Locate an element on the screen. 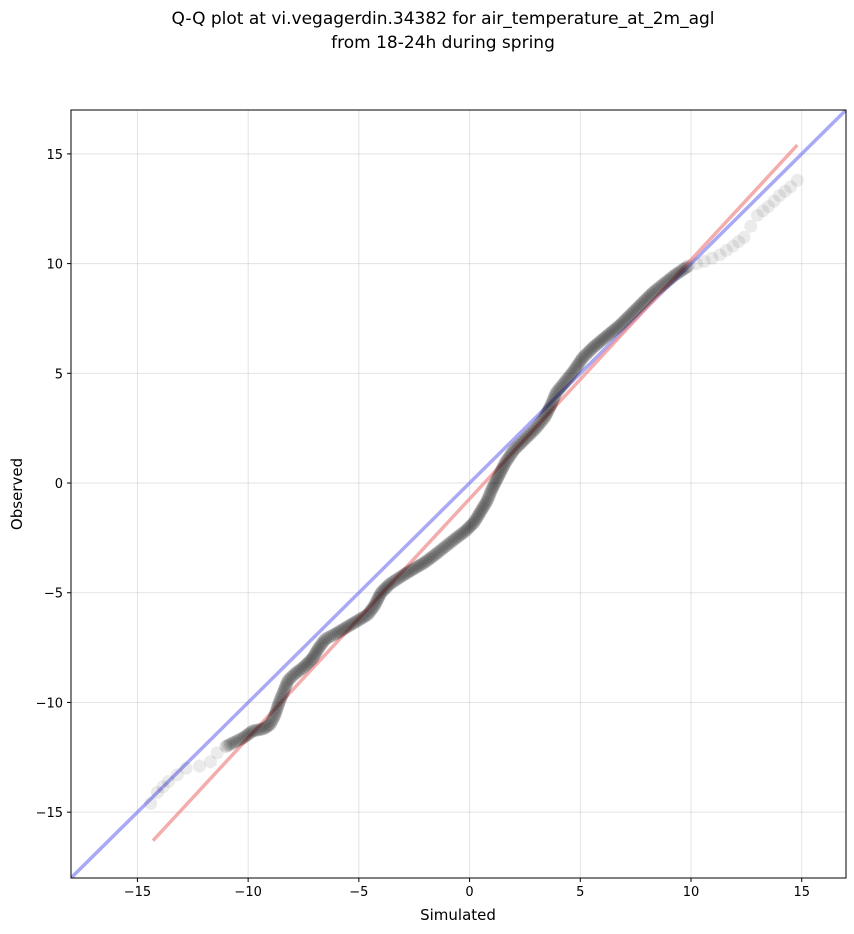 The height and width of the screenshot is (934, 854). y-tick-label: −5 is located at coordinates (53, 594).